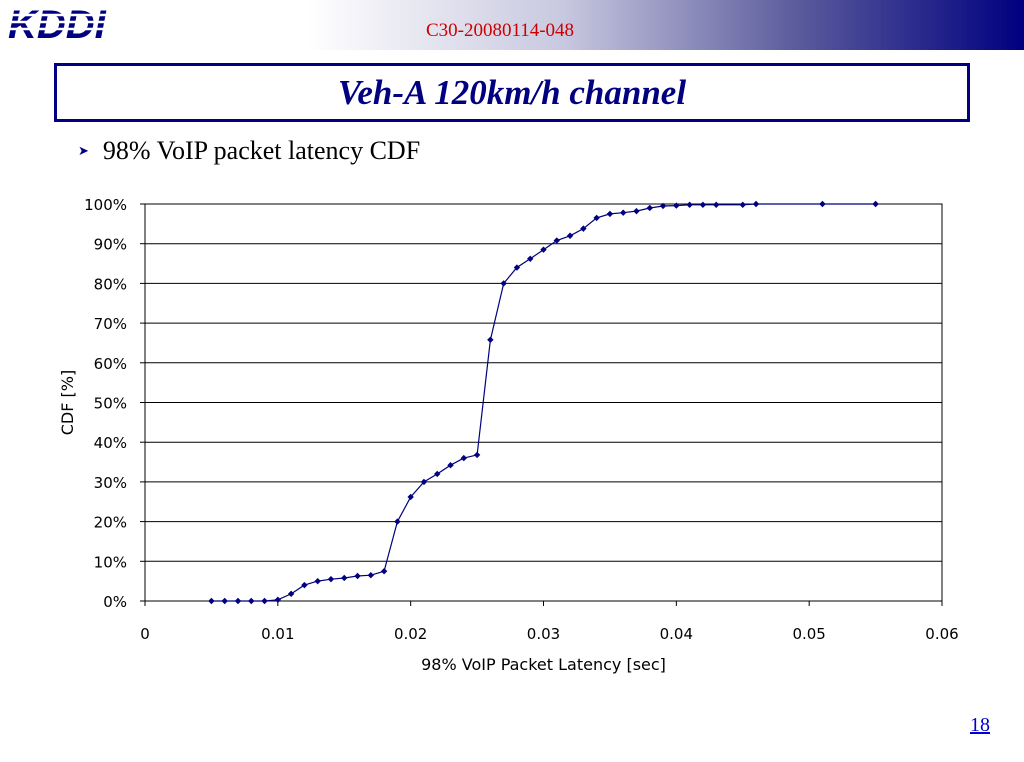 The height and width of the screenshot is (762, 1024). What do you see at coordinates (808, 634) in the screenshot?
I see `x-tick-label: 0.05` at bounding box center [808, 634].